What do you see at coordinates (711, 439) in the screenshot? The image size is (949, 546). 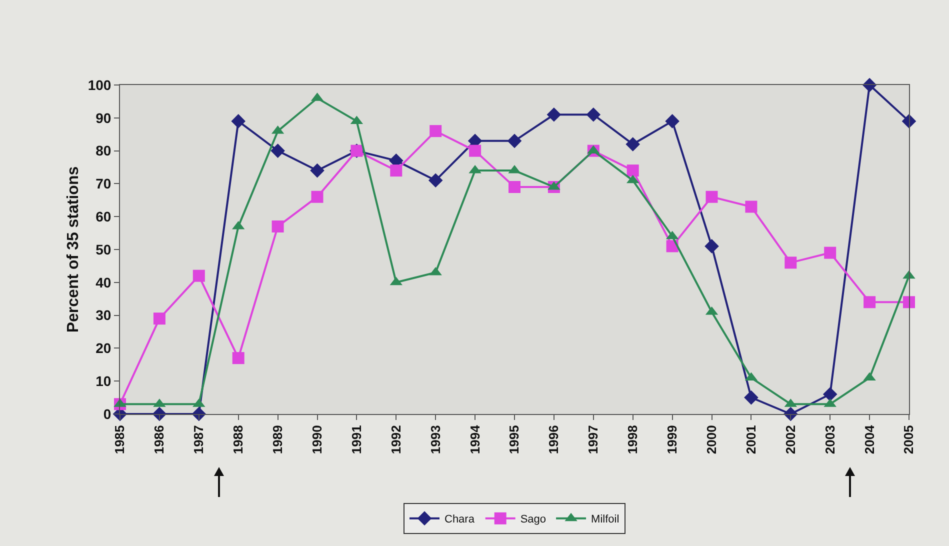 I see `x-tick-label: 2000` at bounding box center [711, 439].